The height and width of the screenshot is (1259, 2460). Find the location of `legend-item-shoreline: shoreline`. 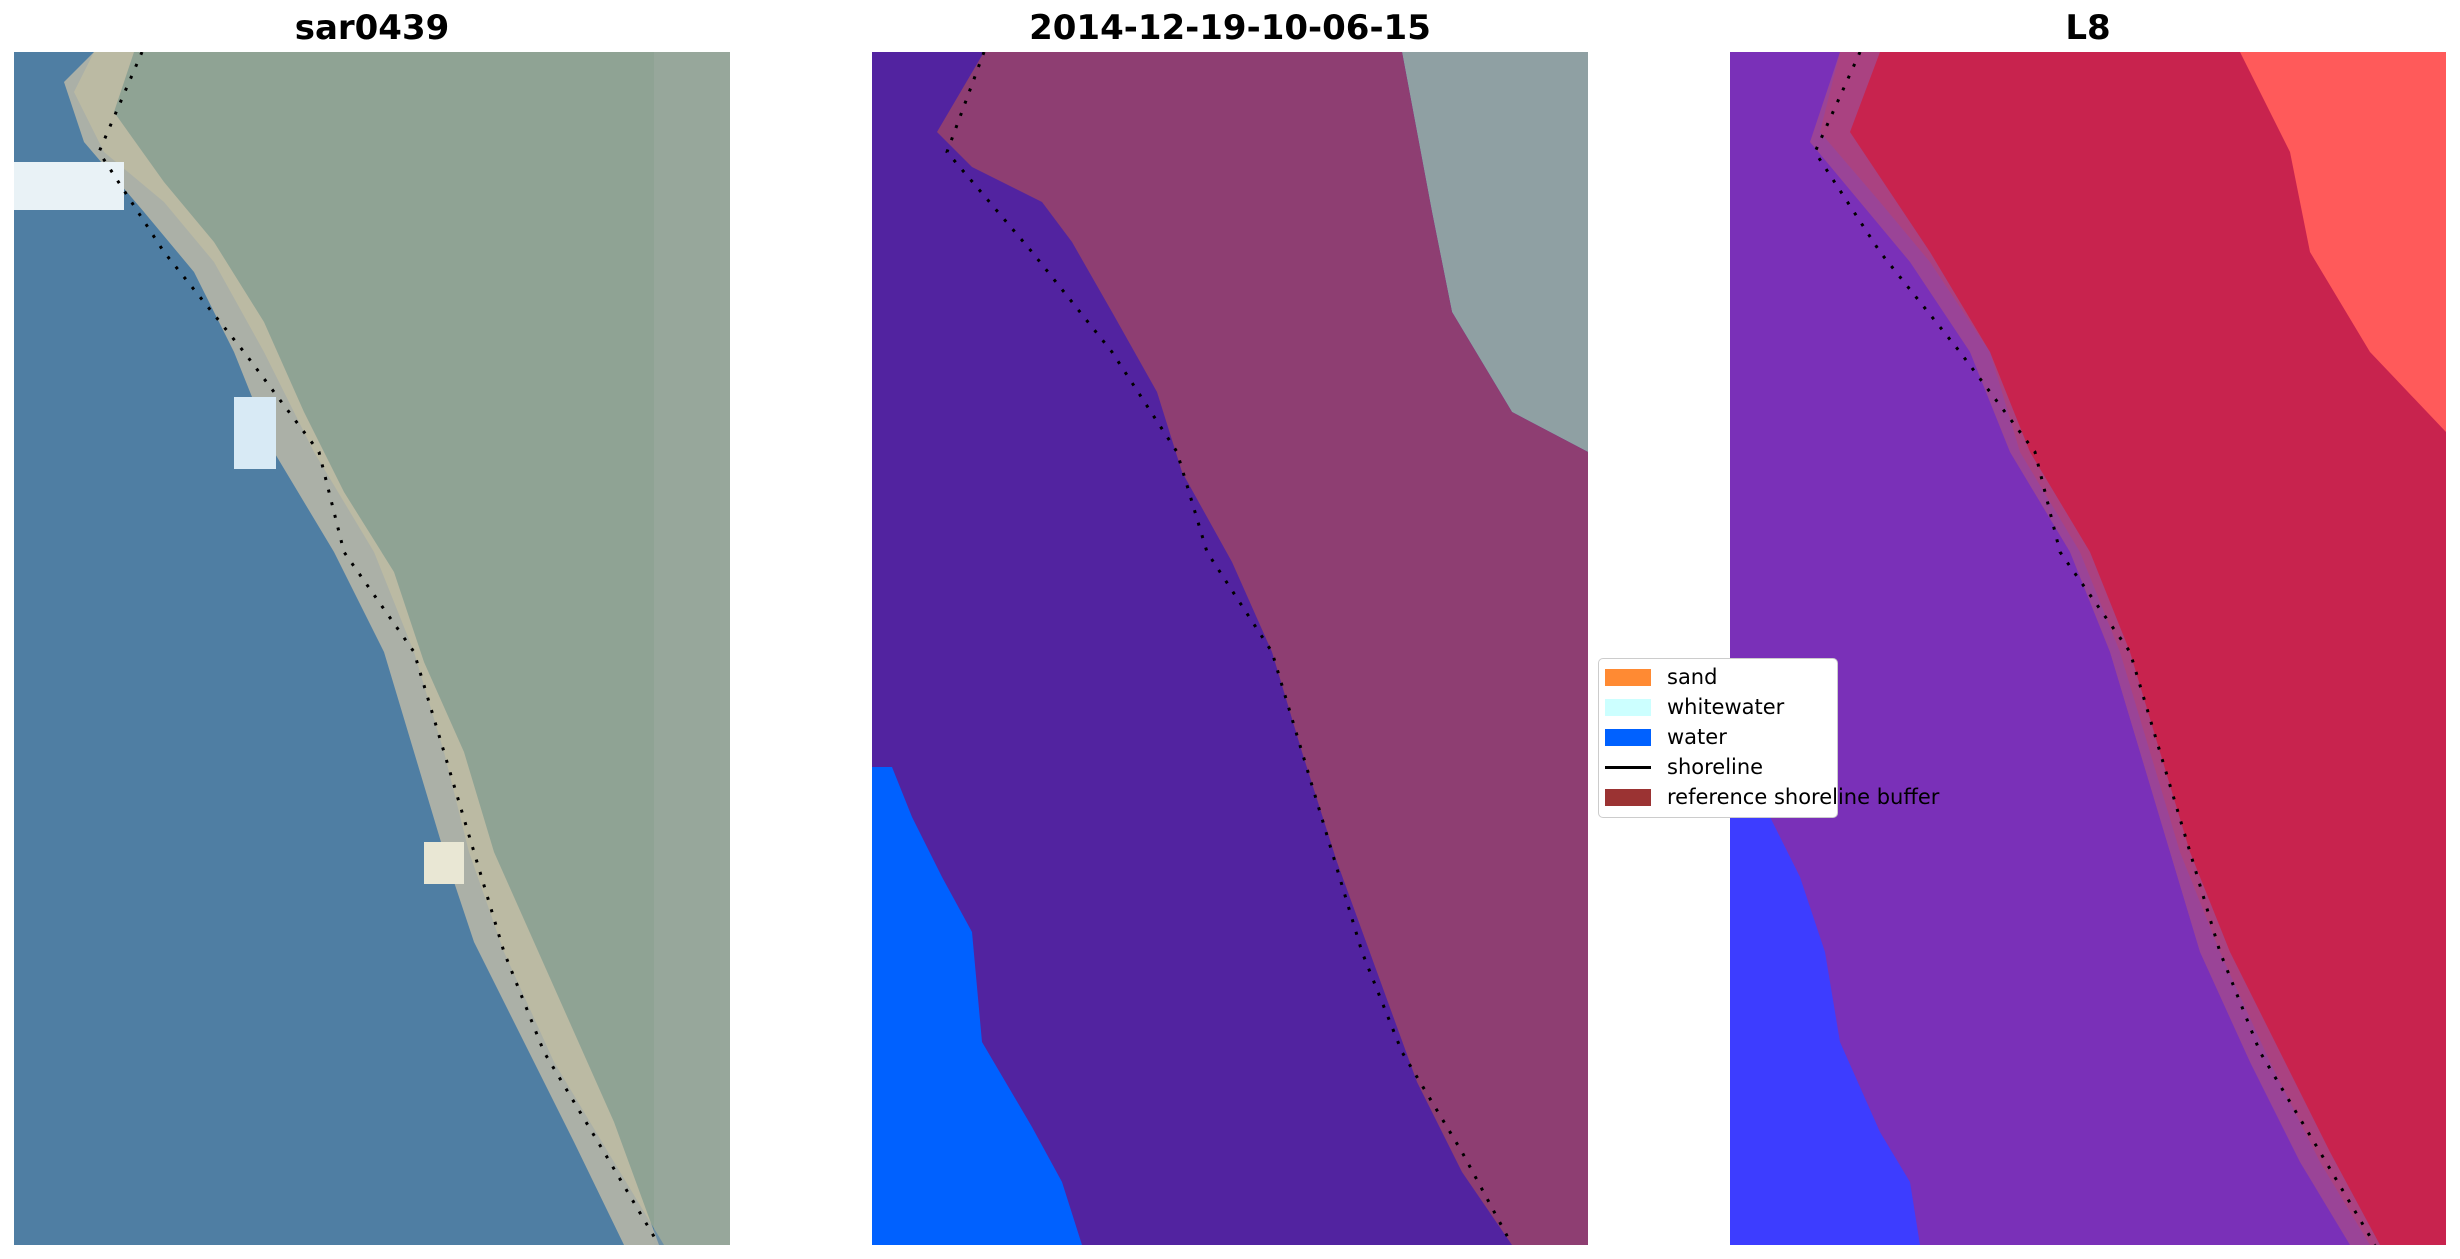

legend-item-shoreline: shoreline is located at coordinates (1684, 767).